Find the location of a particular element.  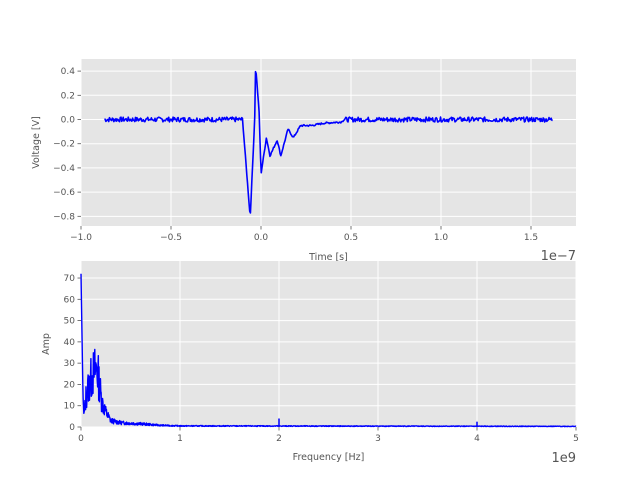

x-tick-labels: 0 1 2 3 4 5 is located at coordinates (328, 435).